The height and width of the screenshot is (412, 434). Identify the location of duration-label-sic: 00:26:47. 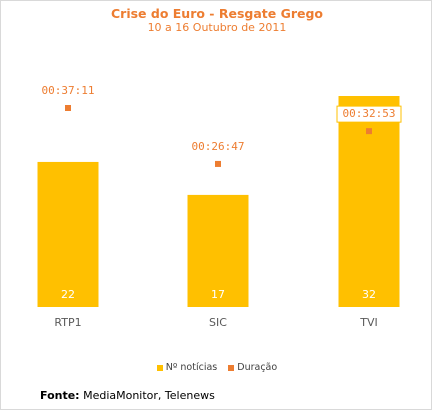
(218, 146).